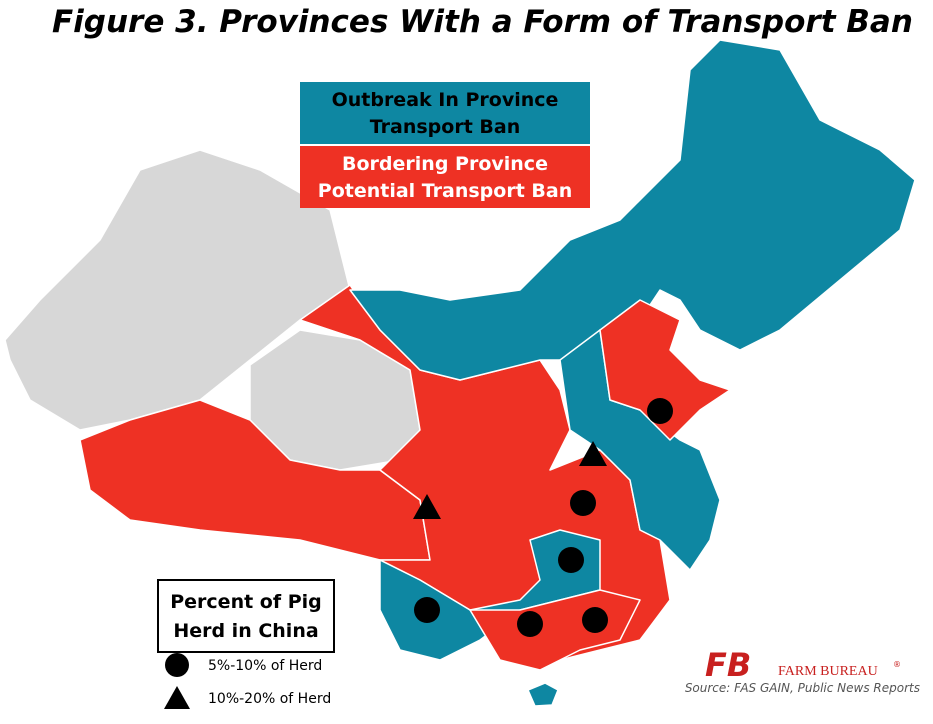 The image size is (933, 724). I want to click on logo-trademark: ®, so click(897, 664).